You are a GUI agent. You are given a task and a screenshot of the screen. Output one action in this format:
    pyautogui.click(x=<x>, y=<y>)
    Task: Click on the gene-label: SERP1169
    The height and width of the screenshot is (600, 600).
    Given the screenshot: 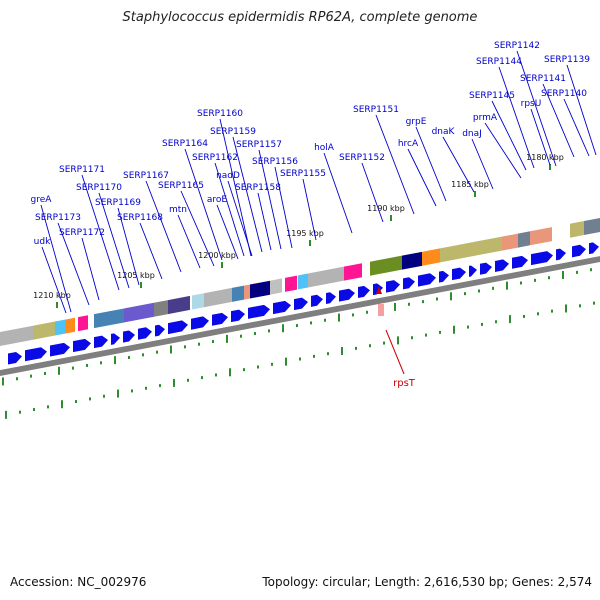 What is the action you would take?
    pyautogui.click(x=118, y=203)
    